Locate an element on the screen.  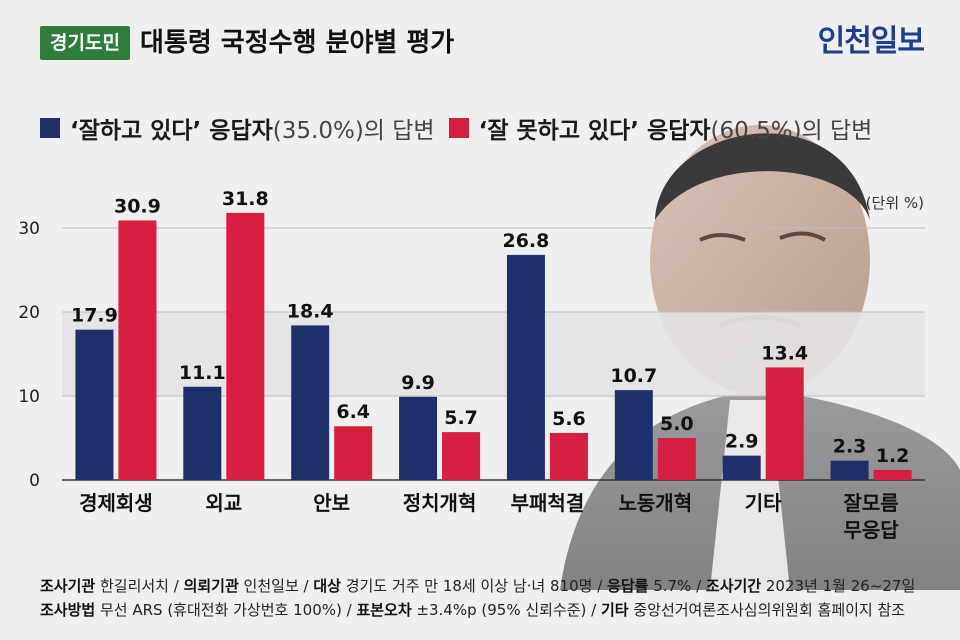
data-label: 26.8 is located at coordinates (525, 241).